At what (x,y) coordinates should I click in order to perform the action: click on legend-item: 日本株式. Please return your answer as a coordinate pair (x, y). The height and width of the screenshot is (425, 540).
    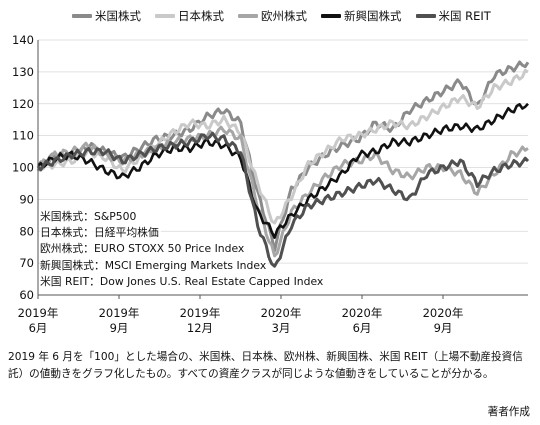
    Looking at the image, I should click on (189, 16).